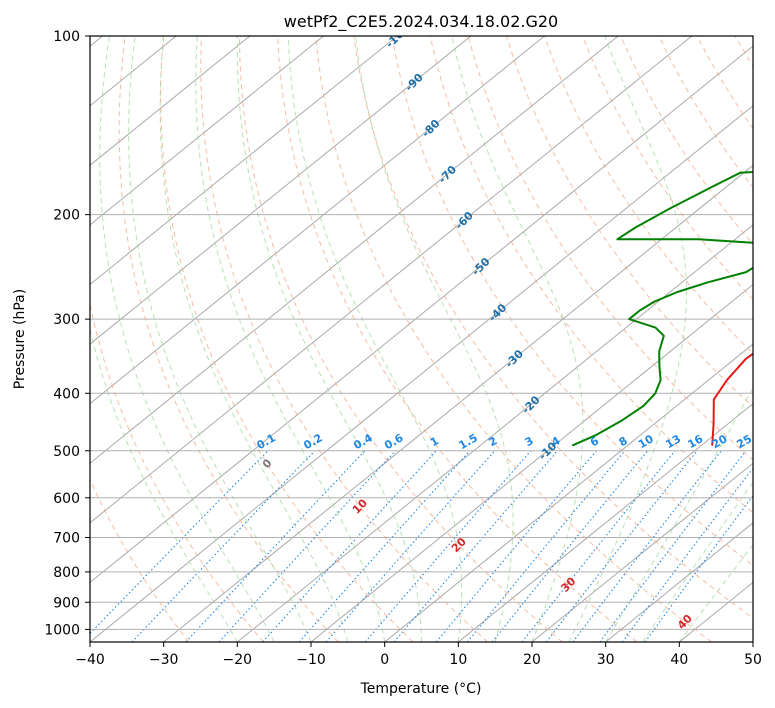 This screenshot has width=775, height=708. I want to click on mixing-ratio-label: 0.1, so click(265, 441).